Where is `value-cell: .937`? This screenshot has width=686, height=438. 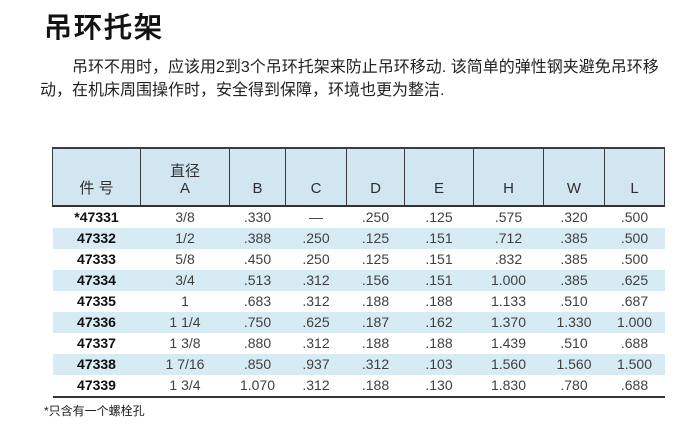 value-cell: .937 is located at coordinates (316, 364).